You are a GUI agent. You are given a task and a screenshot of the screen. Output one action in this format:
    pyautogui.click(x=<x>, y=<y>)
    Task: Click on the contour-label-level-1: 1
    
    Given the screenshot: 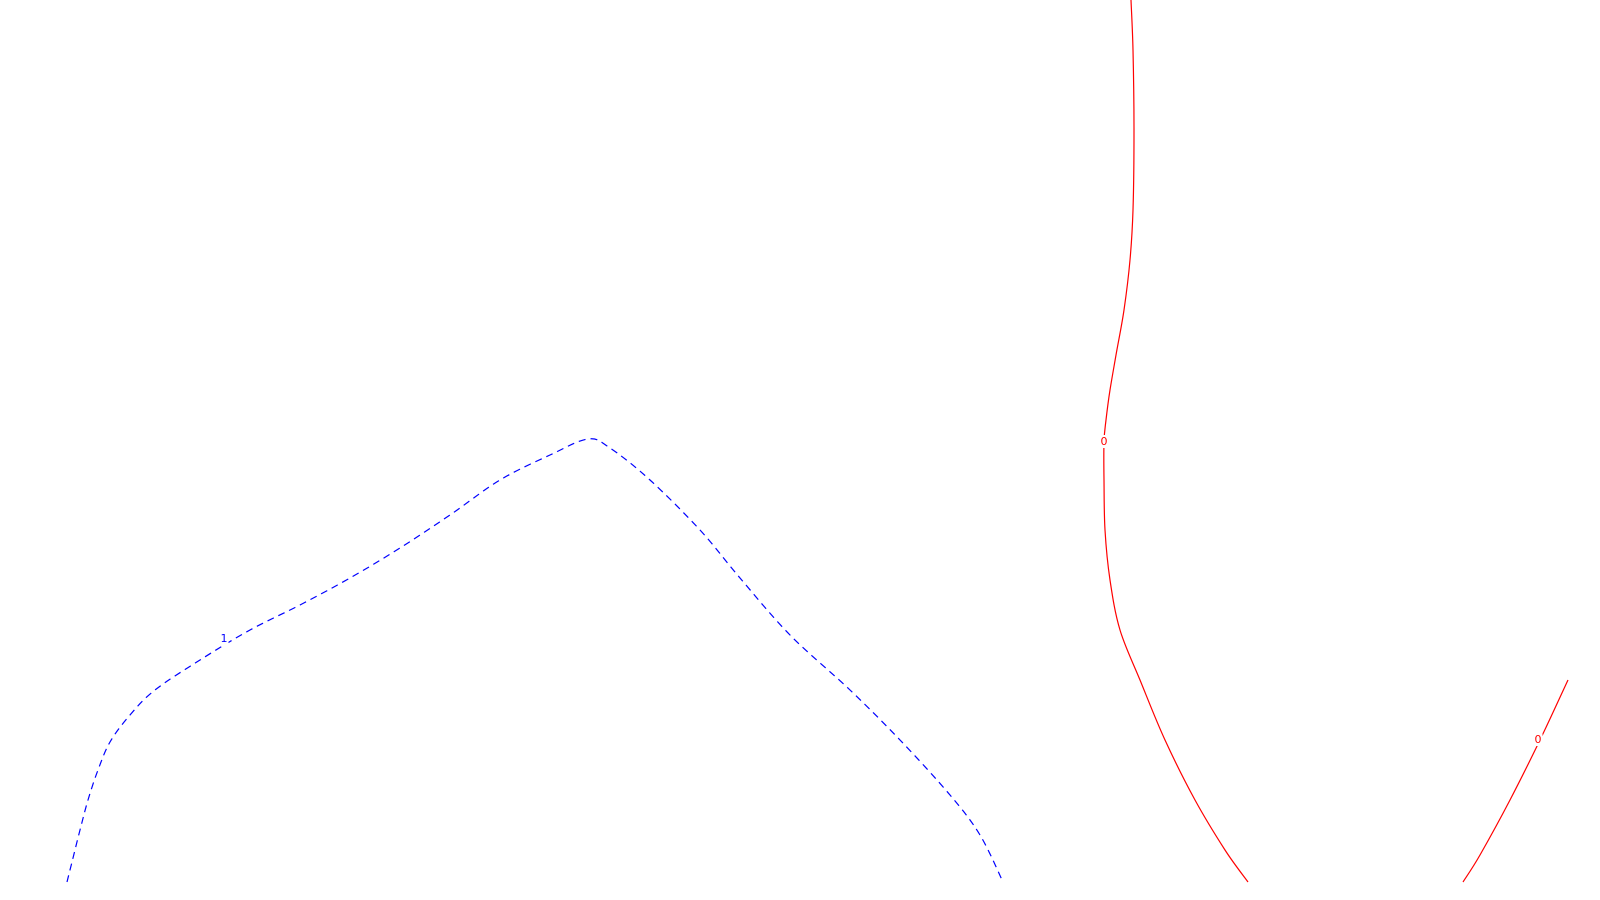 What is the action you would take?
    pyautogui.click(x=224, y=638)
    